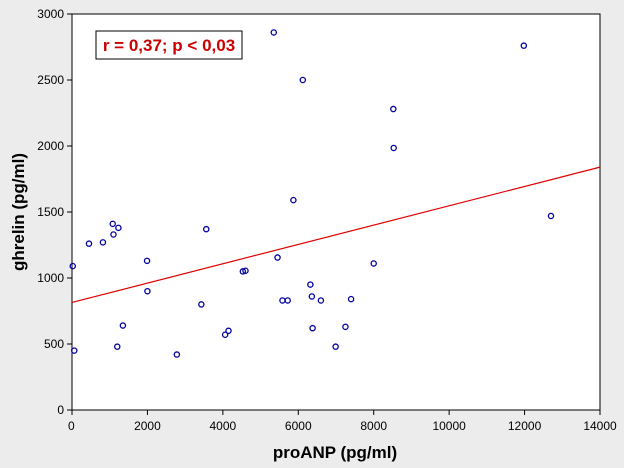  What do you see at coordinates (335, 452) in the screenshot?
I see `x-axis-title: proANP (pg/ml)` at bounding box center [335, 452].